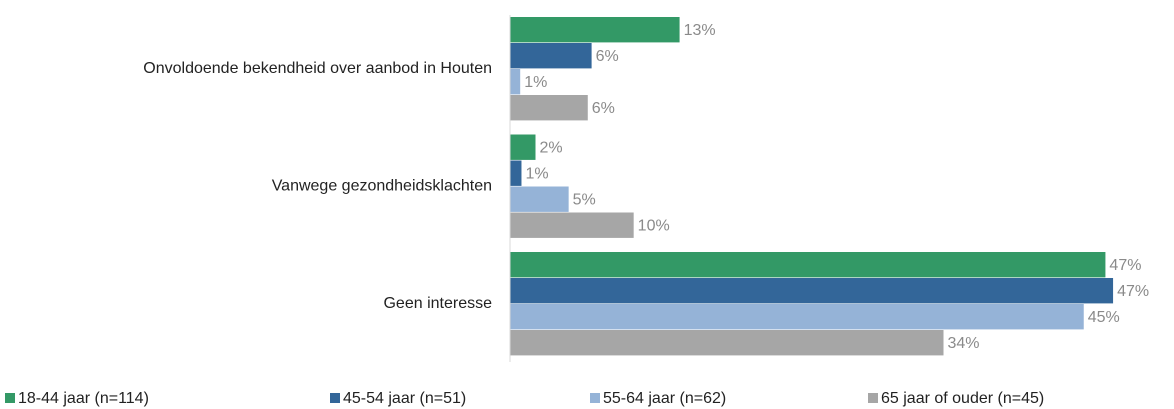 The height and width of the screenshot is (409, 1174). What do you see at coordinates (1104, 317) in the screenshot?
I see `value-label: 45%` at bounding box center [1104, 317].